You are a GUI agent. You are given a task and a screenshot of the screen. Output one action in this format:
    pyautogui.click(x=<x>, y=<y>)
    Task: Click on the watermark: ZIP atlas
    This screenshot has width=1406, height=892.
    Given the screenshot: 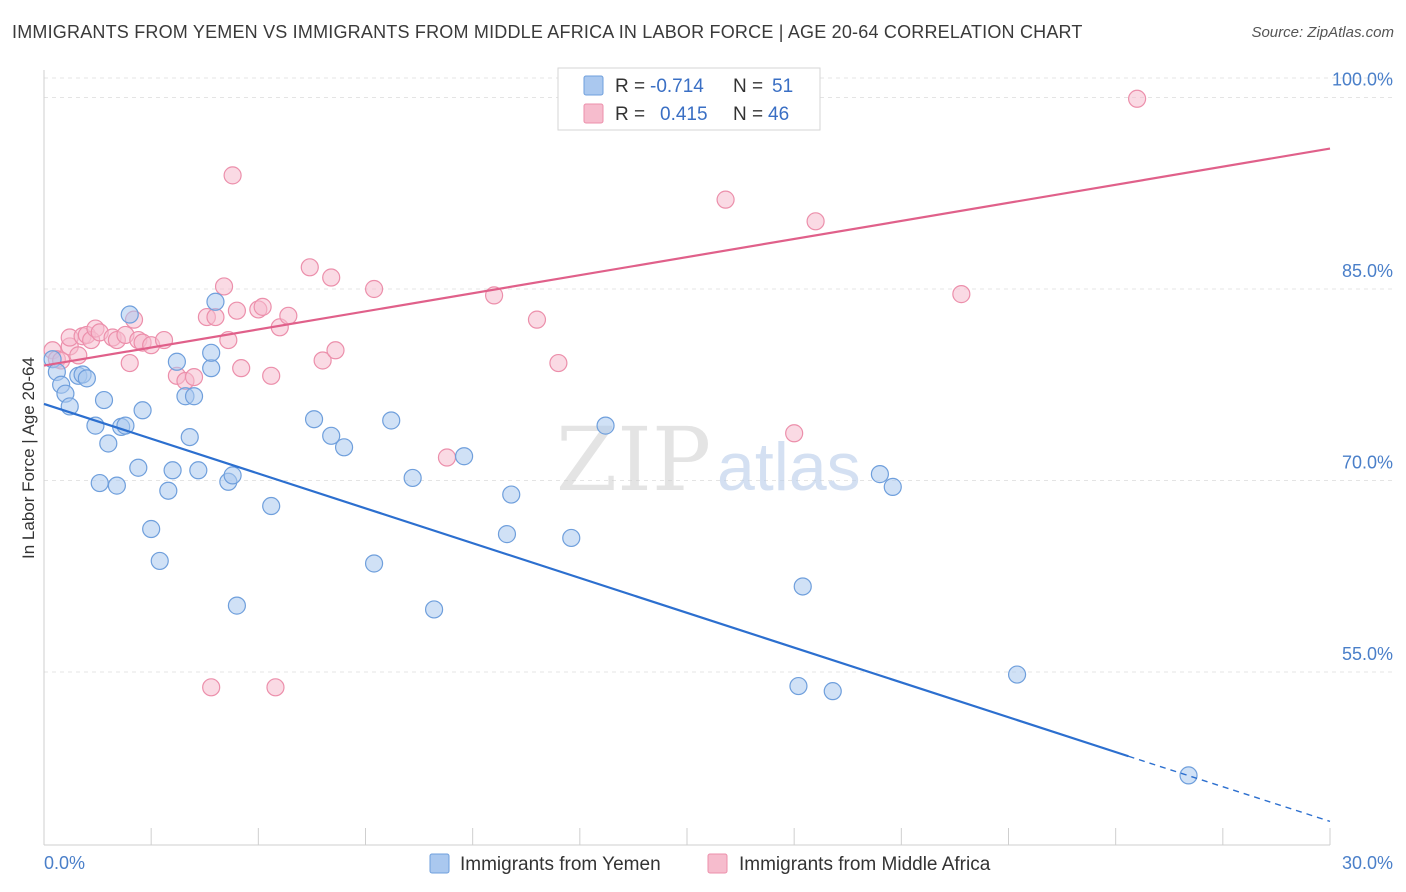 What is the action you would take?
    pyautogui.click(x=708, y=459)
    